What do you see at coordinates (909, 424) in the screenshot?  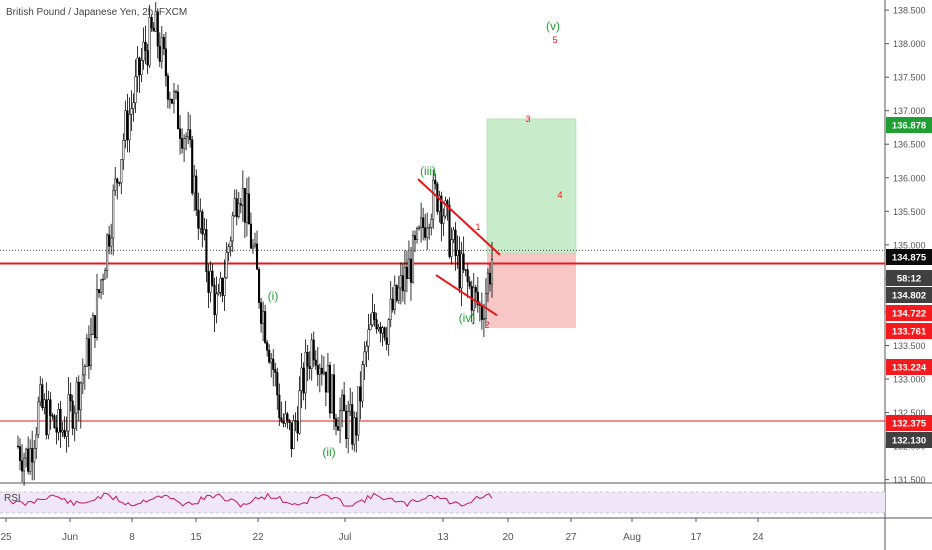 I see `price-badge-label: 132.375` at bounding box center [909, 424].